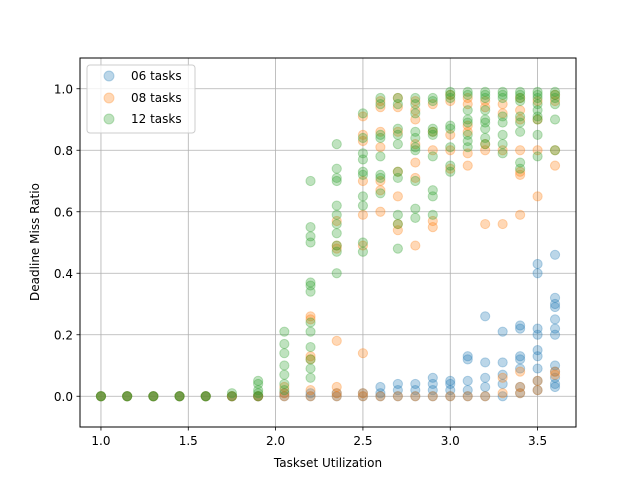 Image resolution: width=640 pixels, height=480 pixels. I want to click on legend-marker-12-tasks, so click(109, 119).